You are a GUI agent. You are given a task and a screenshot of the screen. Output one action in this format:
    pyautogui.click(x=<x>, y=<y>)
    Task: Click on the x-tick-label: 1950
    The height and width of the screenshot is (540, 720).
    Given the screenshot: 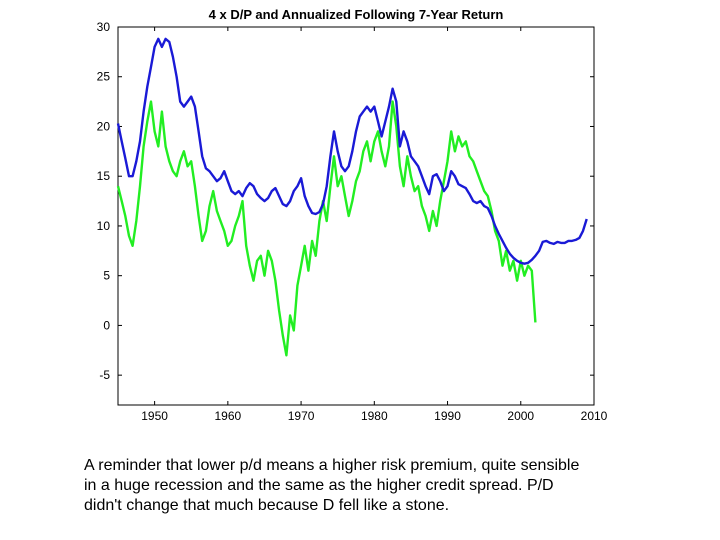 What is the action you would take?
    pyautogui.click(x=154, y=416)
    